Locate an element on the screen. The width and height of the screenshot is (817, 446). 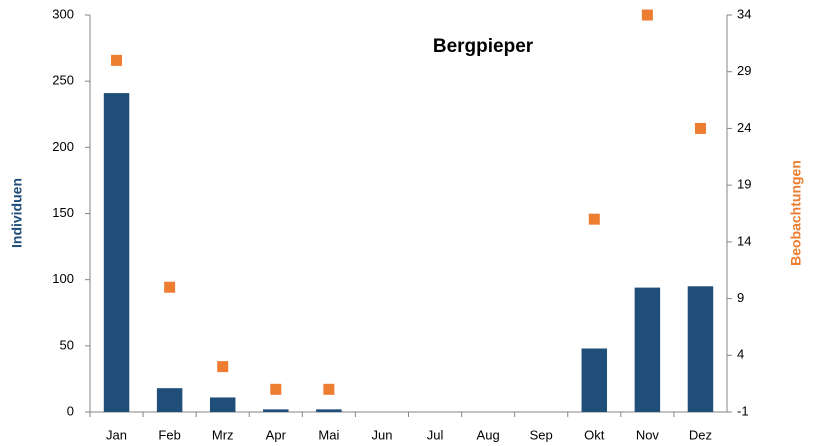
y2-tick-label: 24 is located at coordinates (744, 127).